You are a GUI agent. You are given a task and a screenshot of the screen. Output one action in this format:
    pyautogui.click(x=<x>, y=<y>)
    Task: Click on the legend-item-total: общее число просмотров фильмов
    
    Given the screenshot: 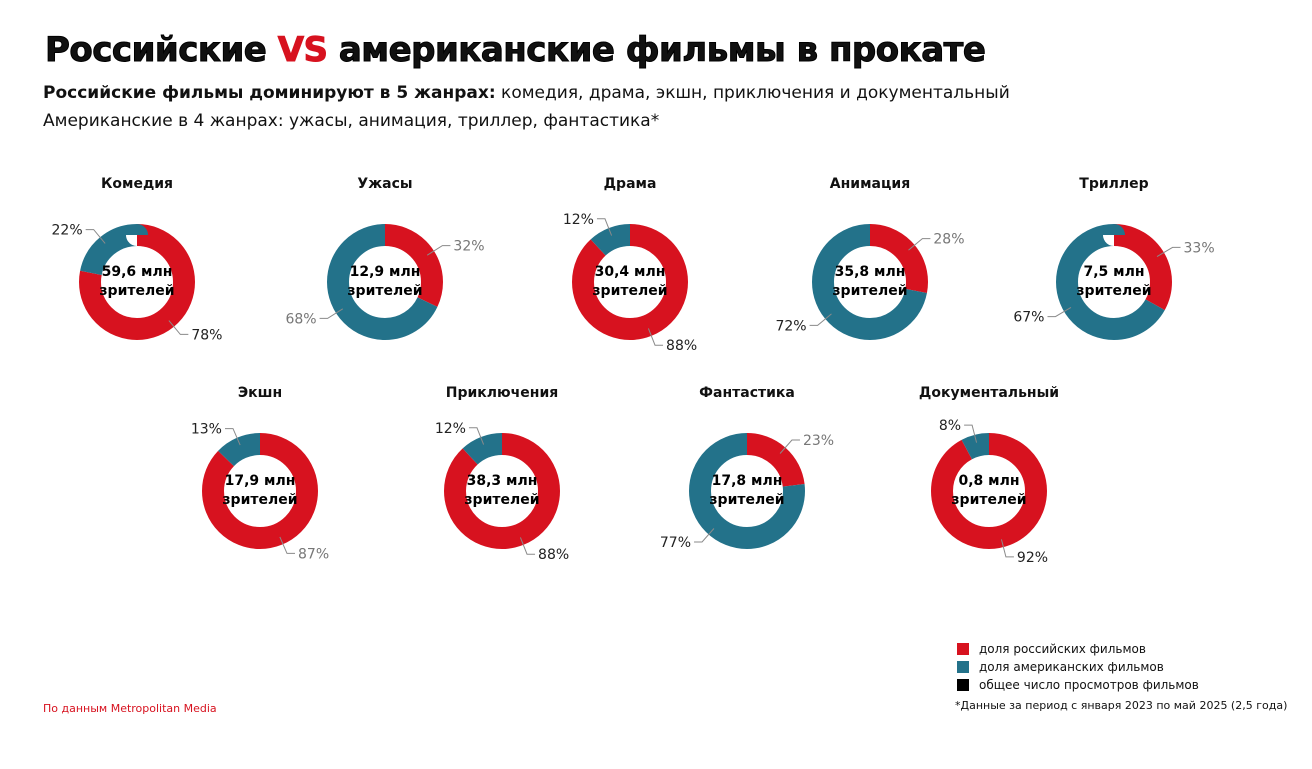 What is the action you would take?
    pyautogui.click(x=1078, y=685)
    